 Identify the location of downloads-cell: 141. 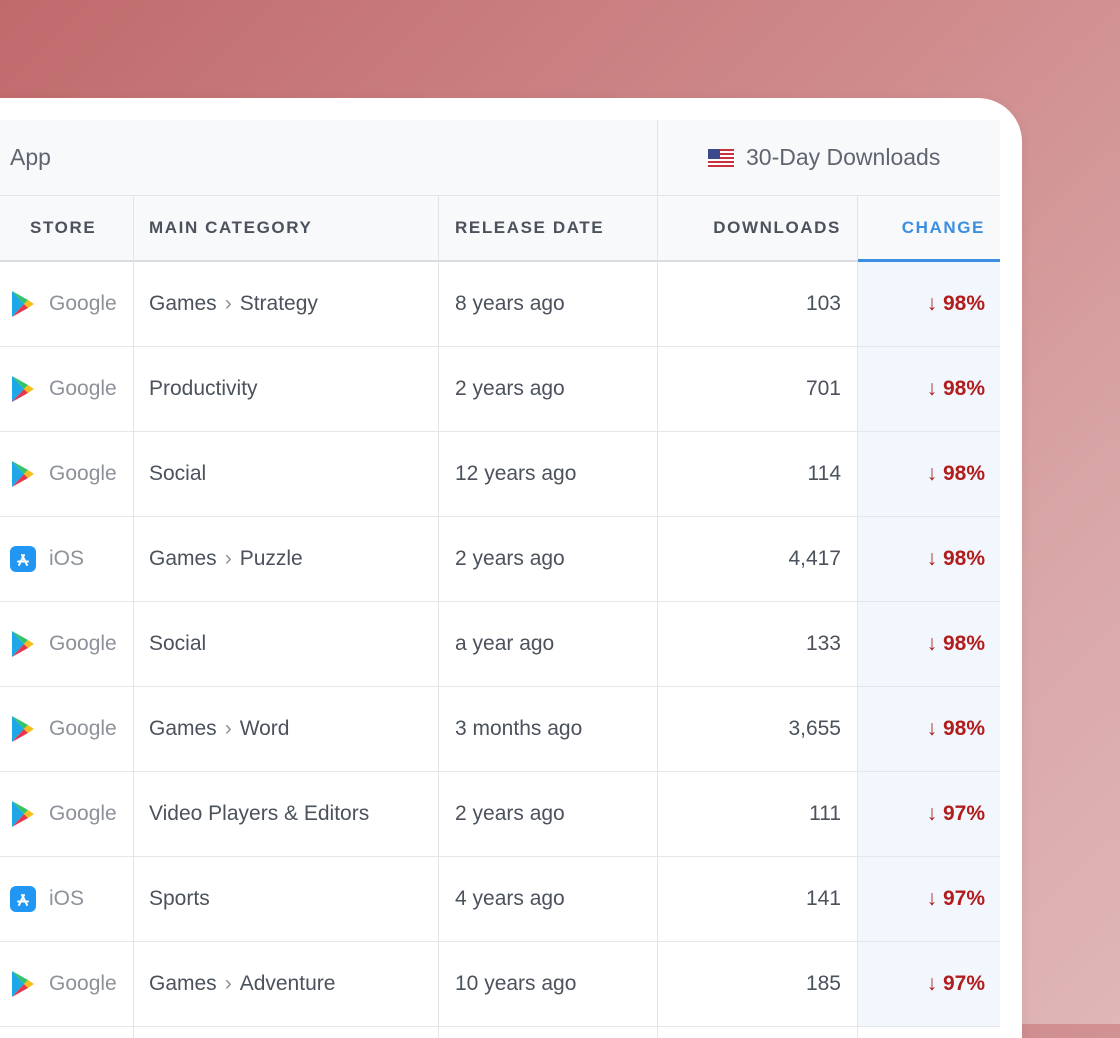
(823, 898).